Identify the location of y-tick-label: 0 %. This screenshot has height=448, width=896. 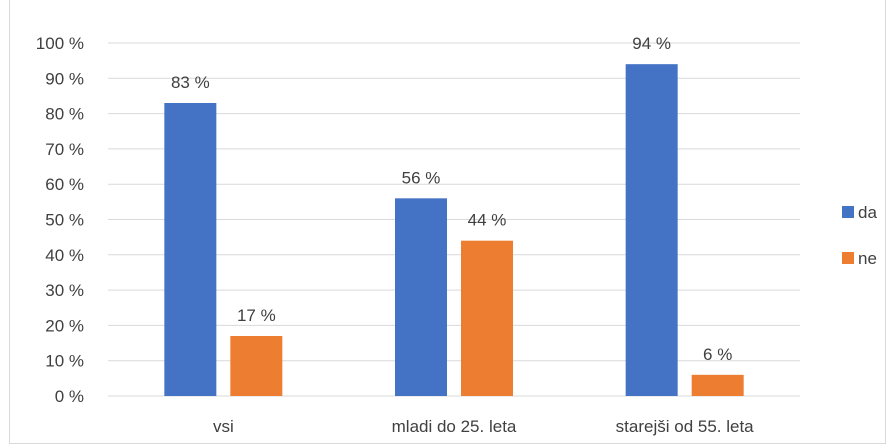
(69, 396).